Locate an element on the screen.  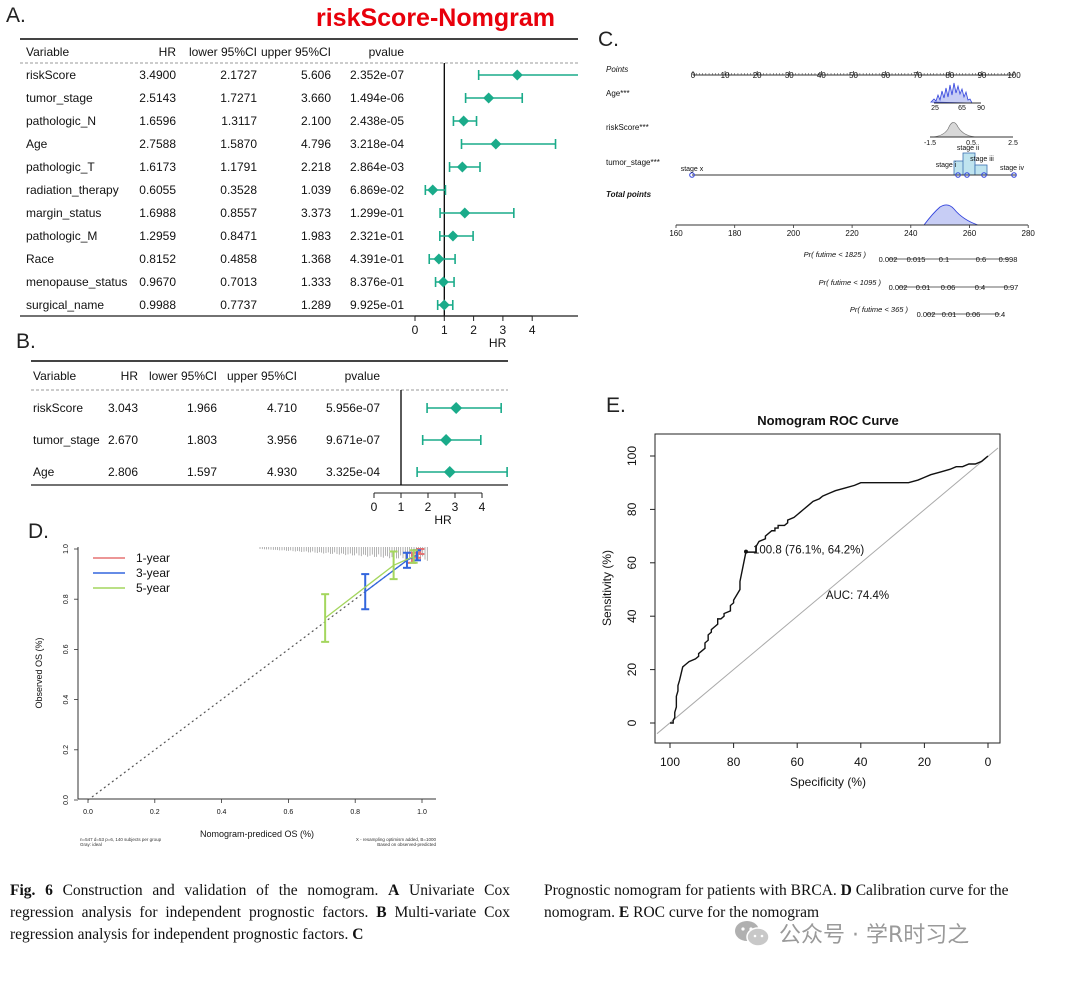
forest-cell-variable: margin_status is located at coordinates (63, 213).